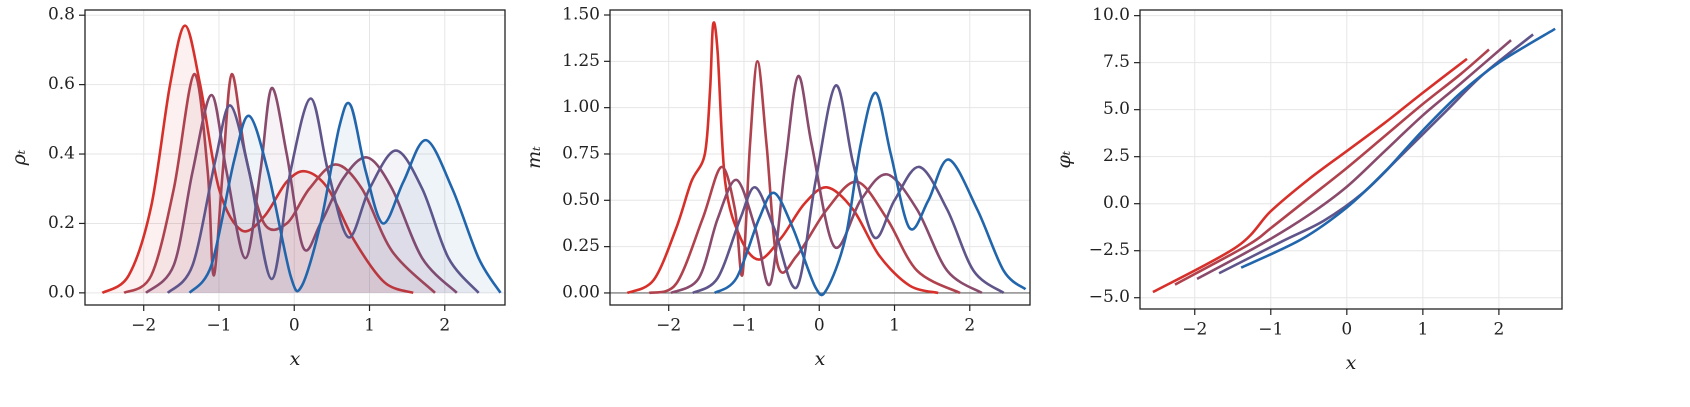  I want to click on y-tick-label: −2.5, so click(1109, 250).